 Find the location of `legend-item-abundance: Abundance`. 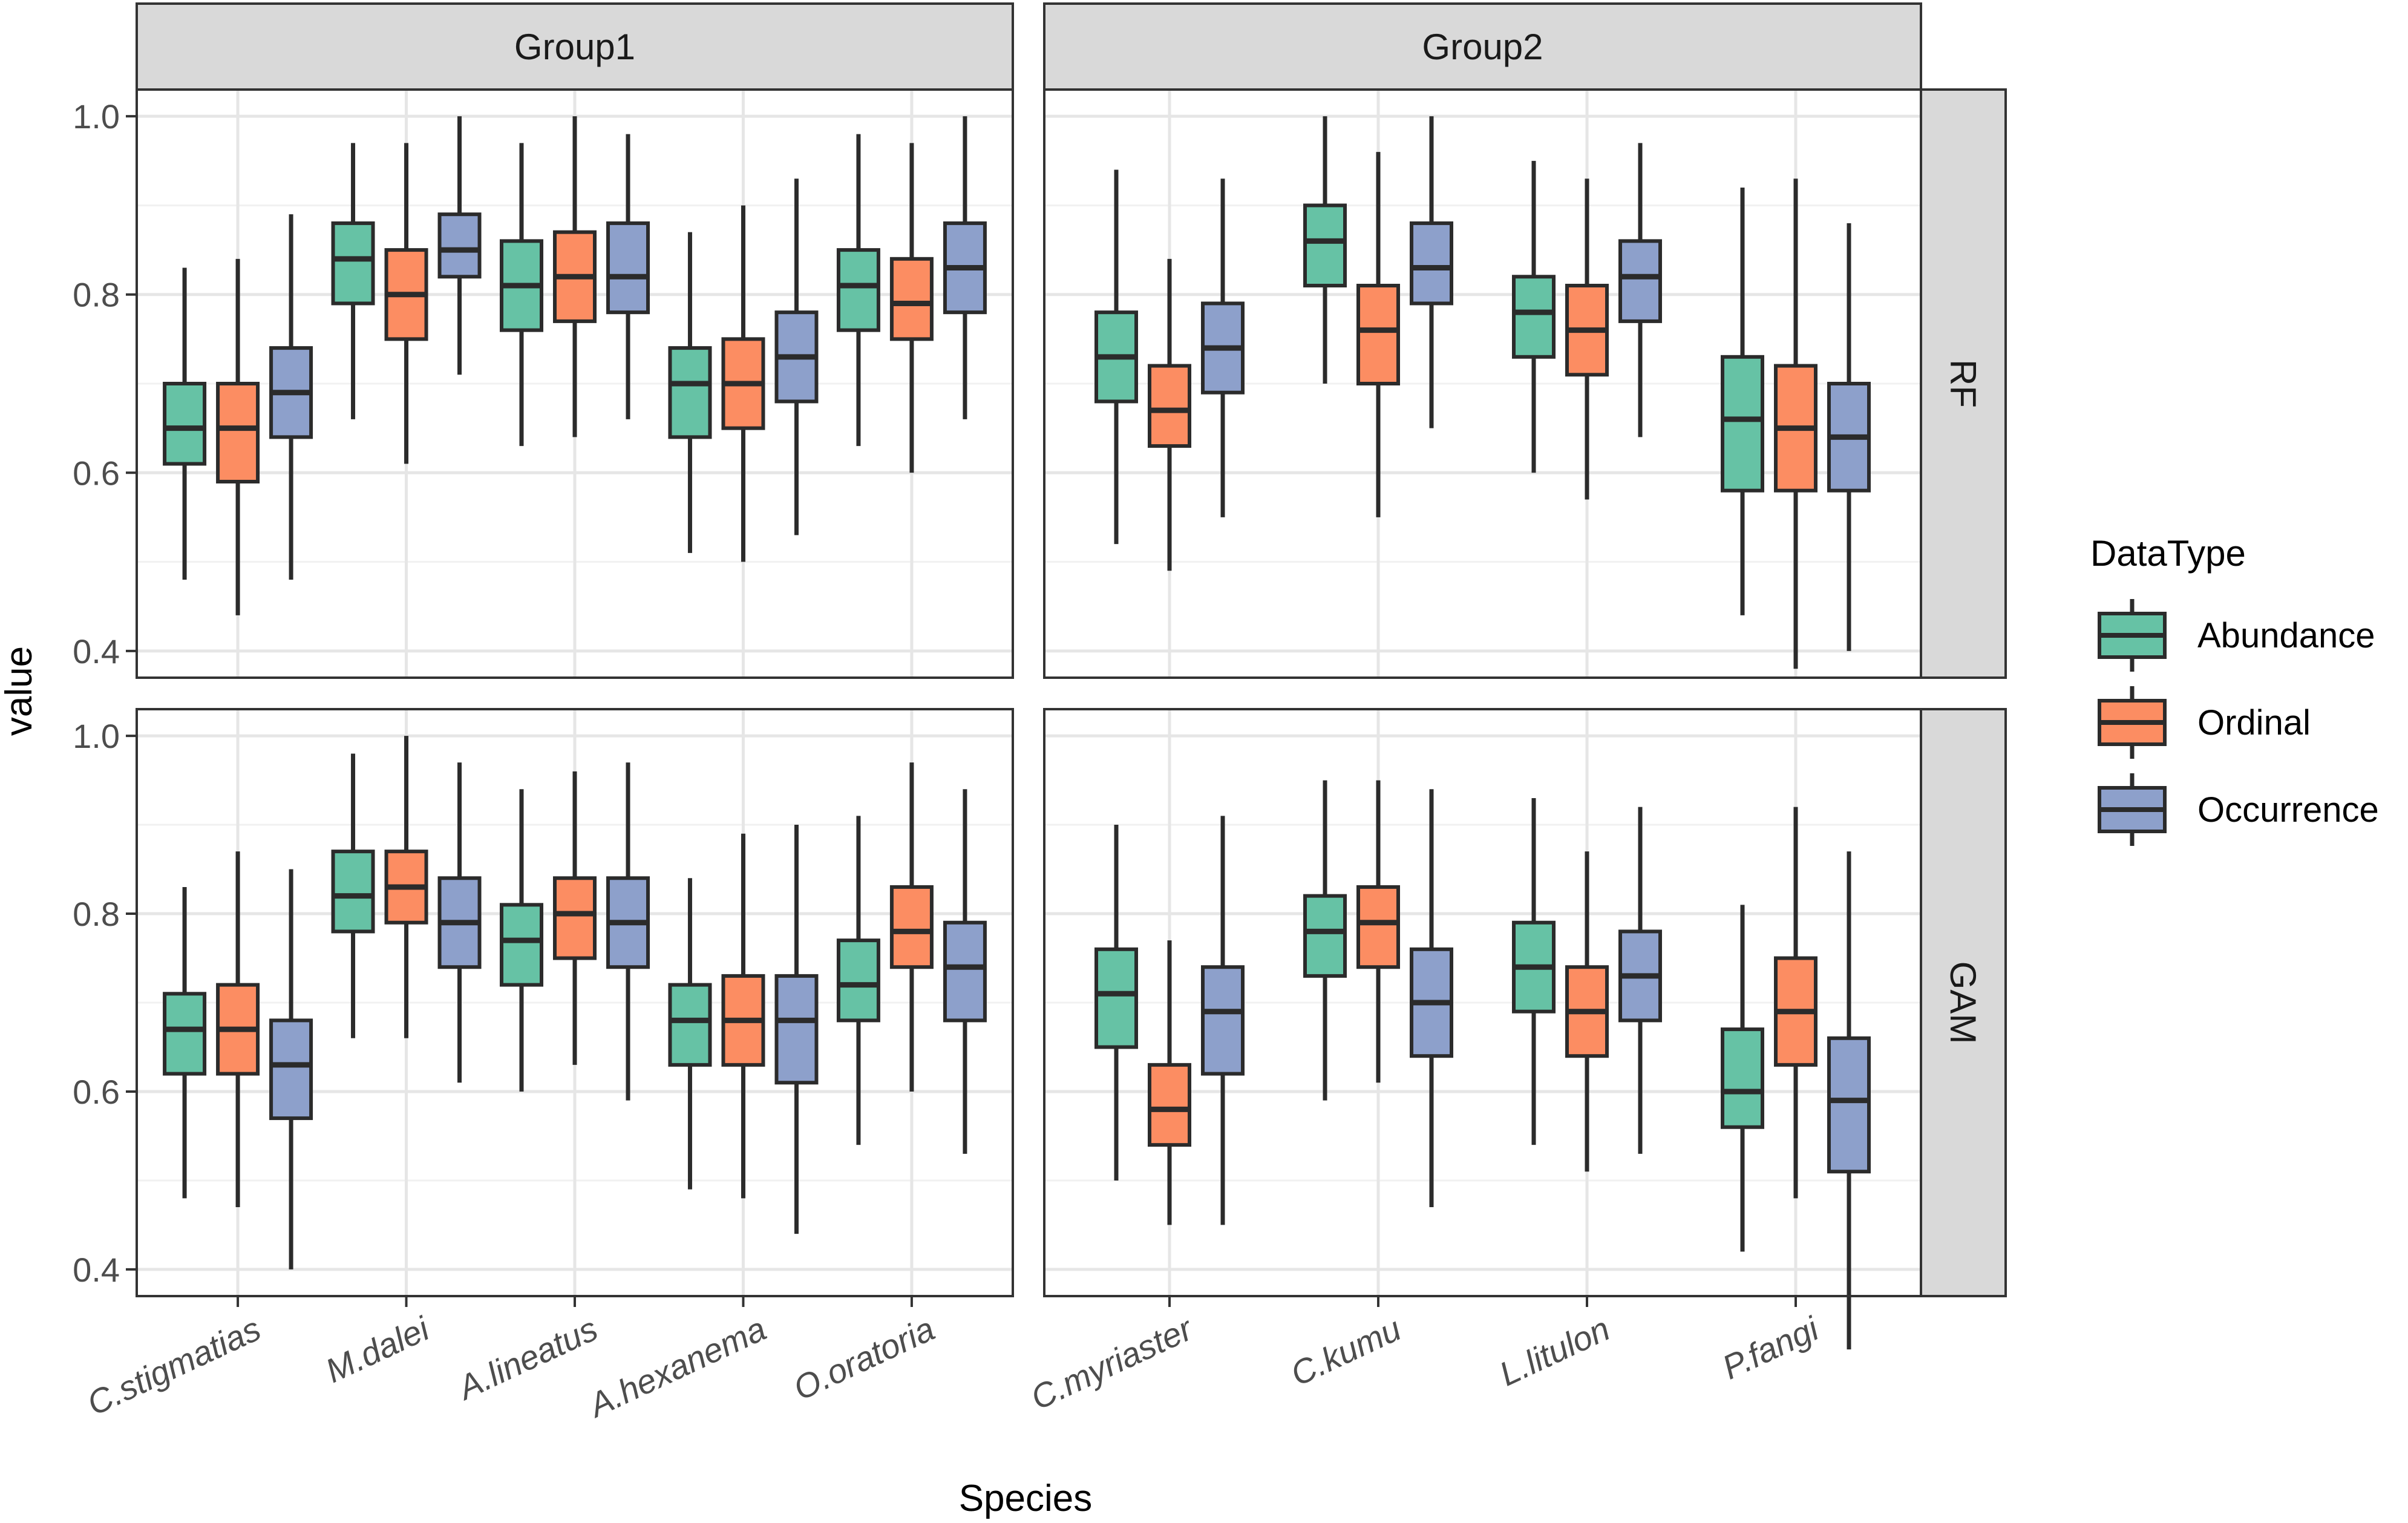

legend-item-abundance: Abundance is located at coordinates (2236, 635).